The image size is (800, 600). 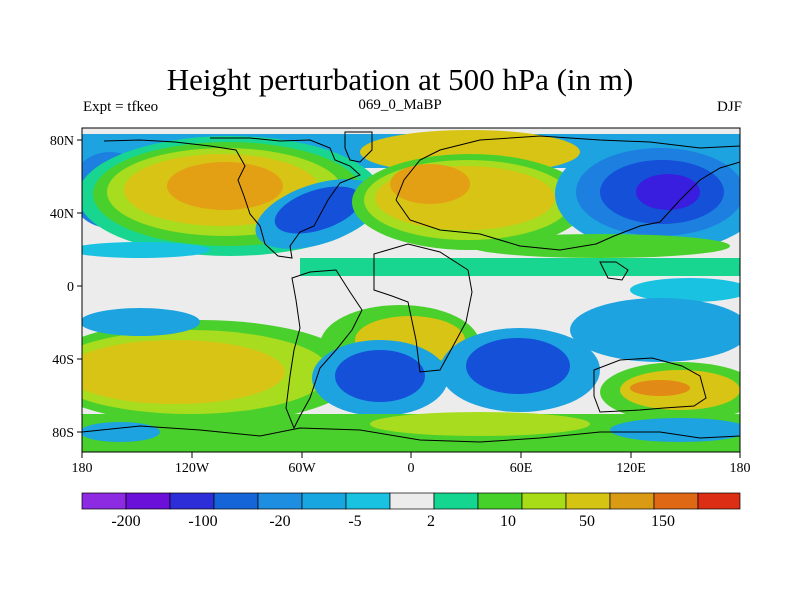 I want to click on lon-tick-label: 120W, so click(x=192, y=468).